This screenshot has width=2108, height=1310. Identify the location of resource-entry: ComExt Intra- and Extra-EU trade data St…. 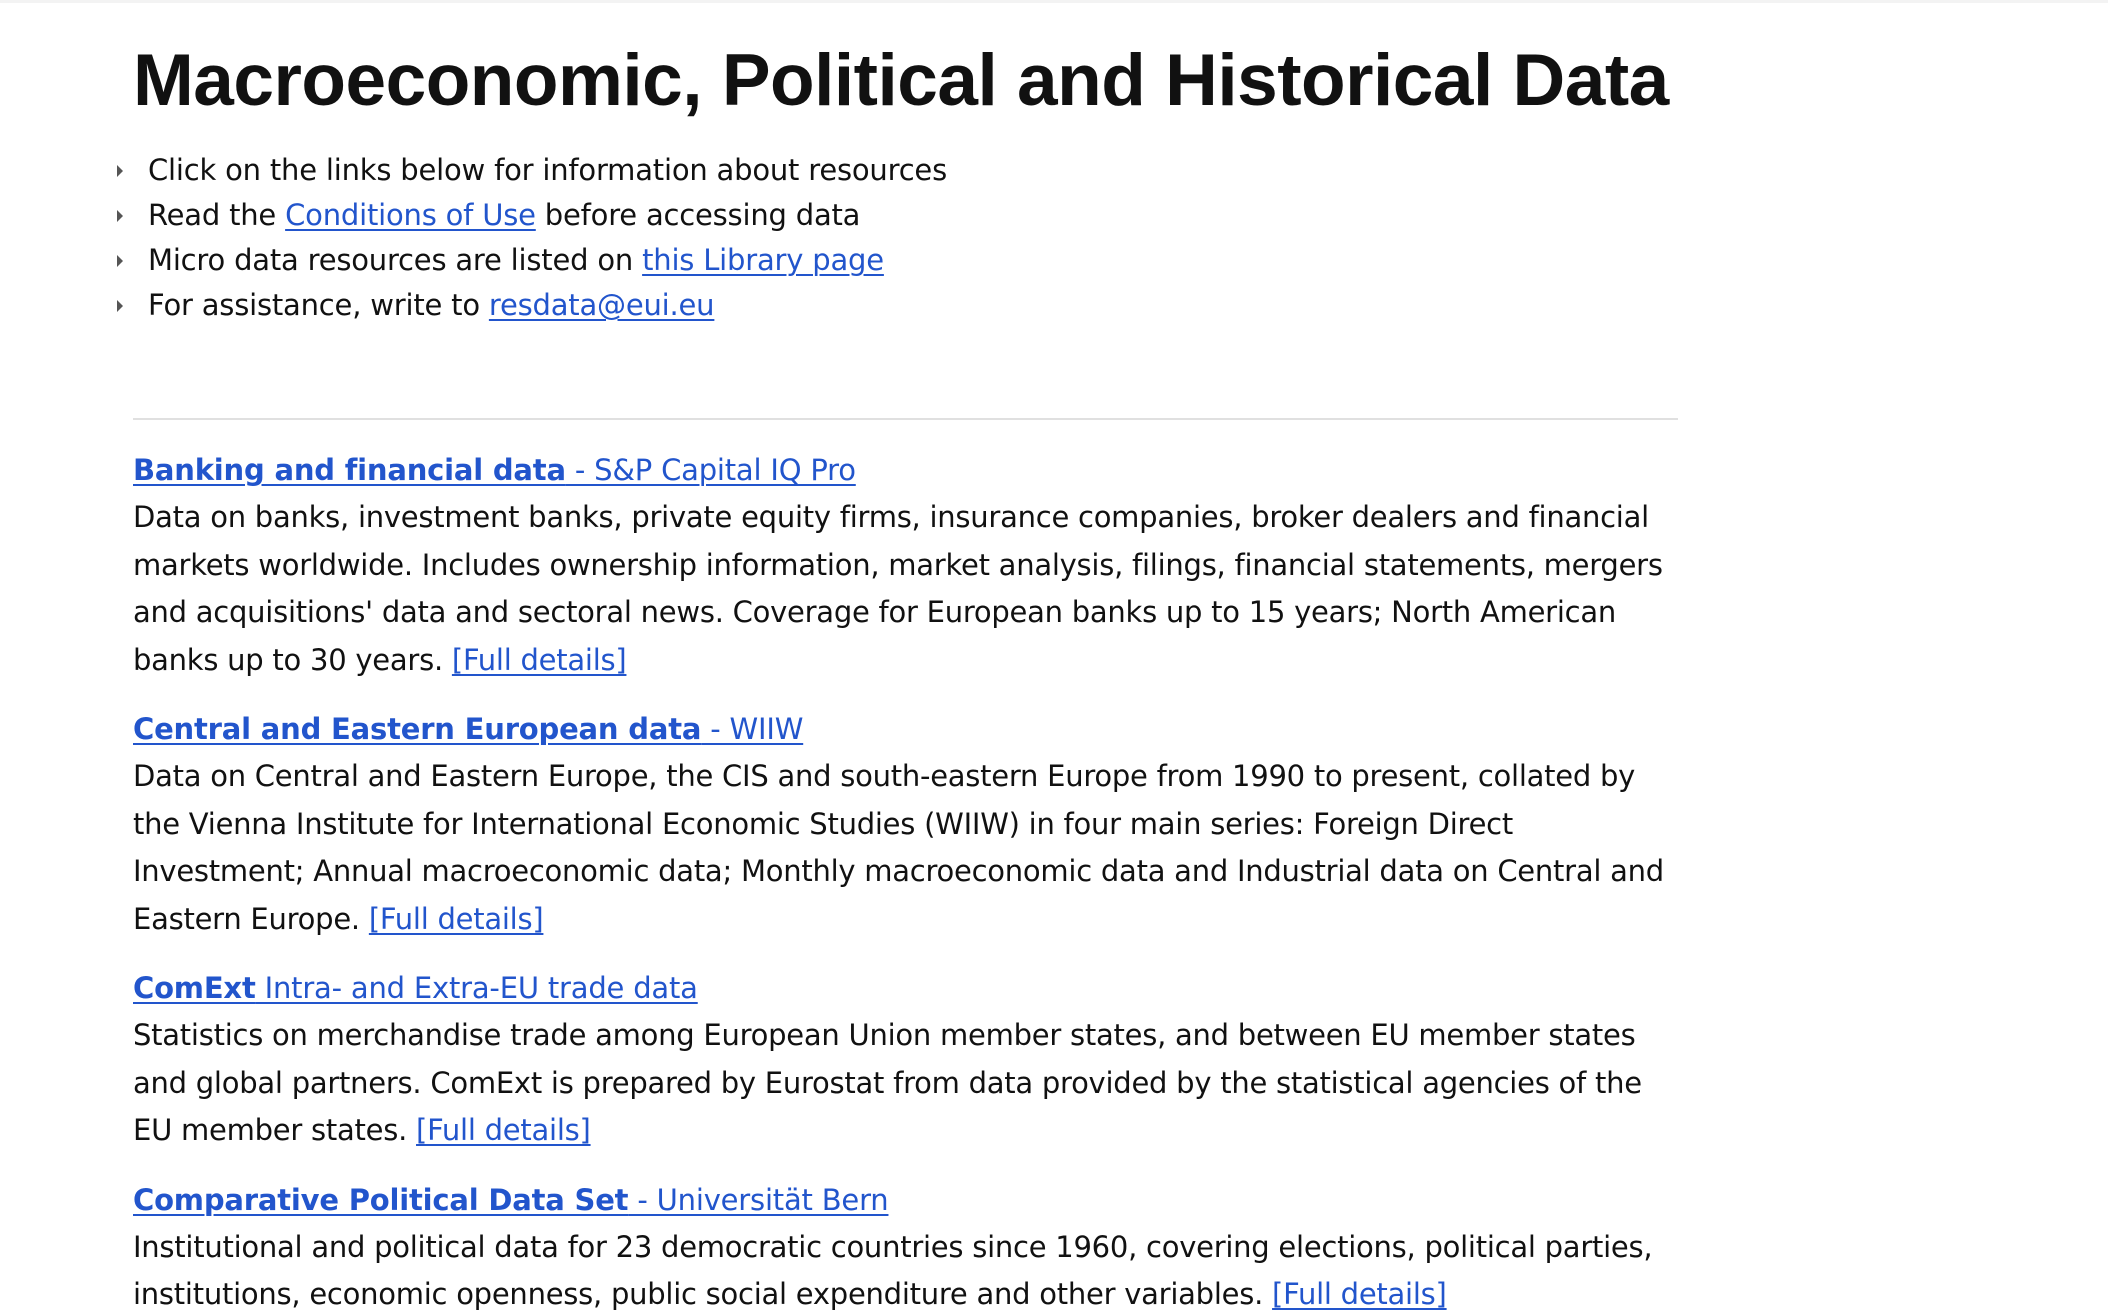
(905, 1060).